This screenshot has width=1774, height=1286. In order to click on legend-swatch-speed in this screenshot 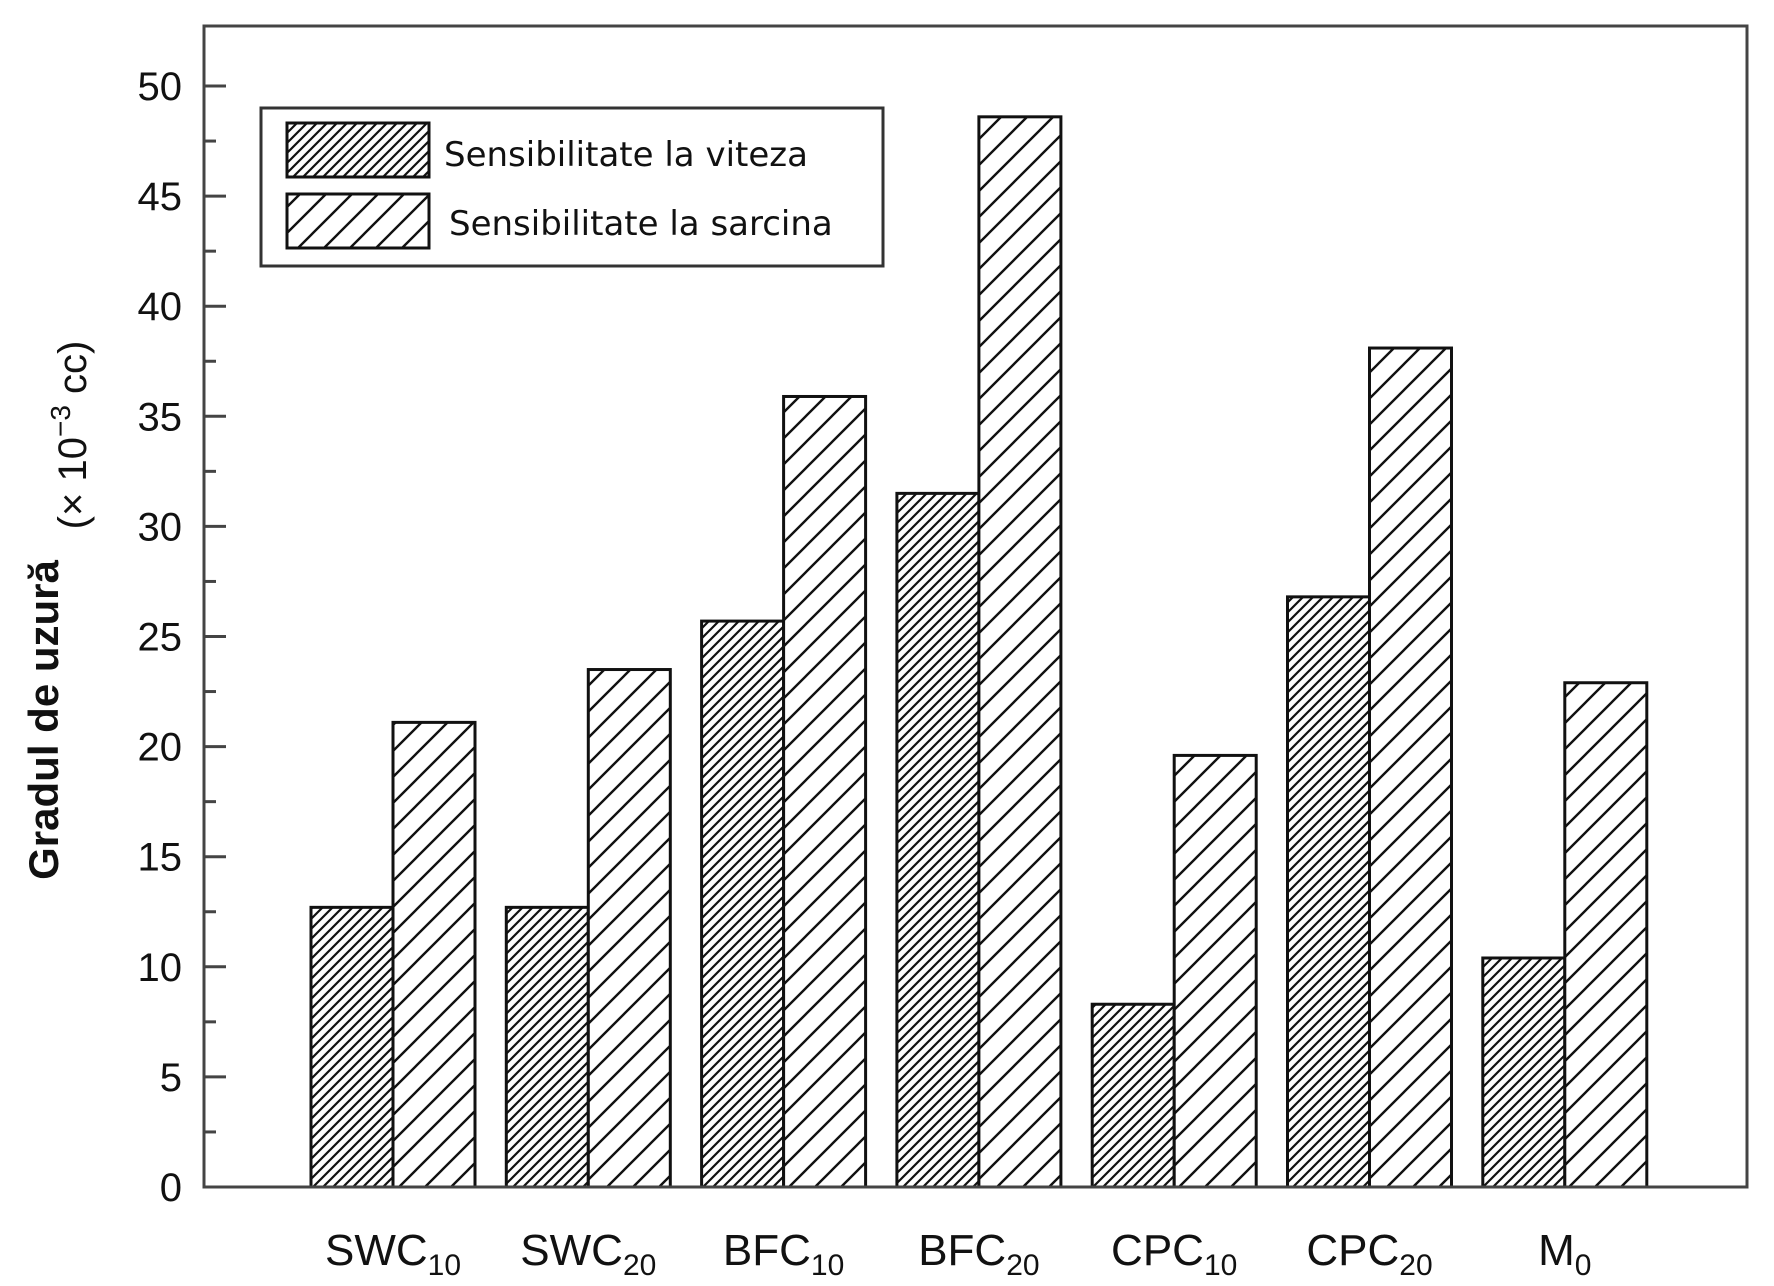, I will do `click(358, 150)`.